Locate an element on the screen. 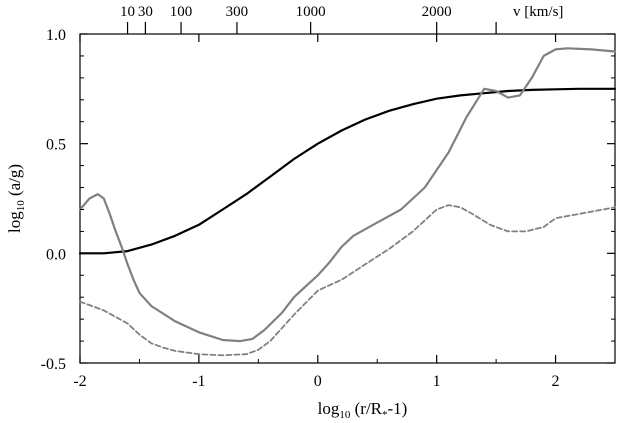 The width and height of the screenshot is (621, 423). x-label-tail: -1) is located at coordinates (398, 408).